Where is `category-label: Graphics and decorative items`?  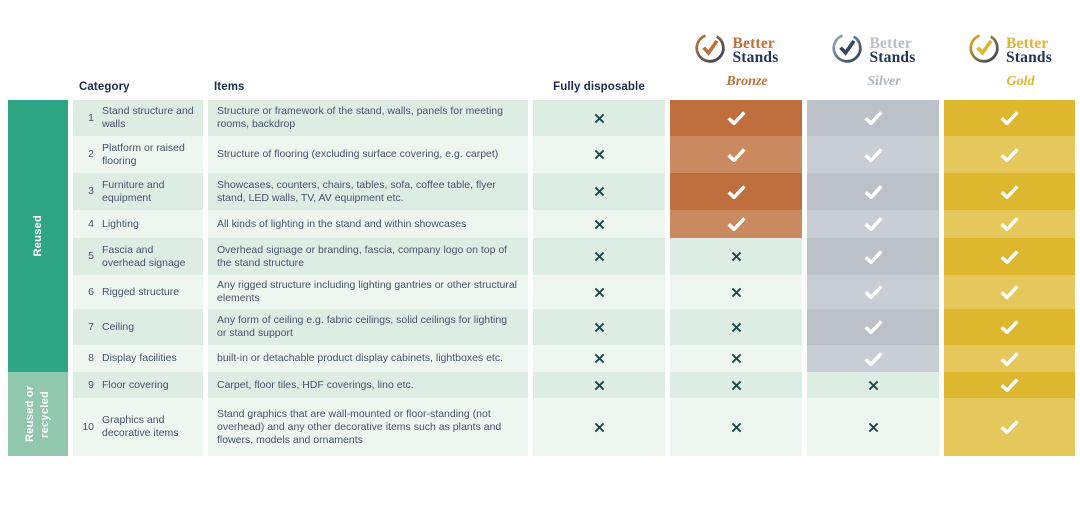
category-label: Graphics and decorative items is located at coordinates (140, 426).